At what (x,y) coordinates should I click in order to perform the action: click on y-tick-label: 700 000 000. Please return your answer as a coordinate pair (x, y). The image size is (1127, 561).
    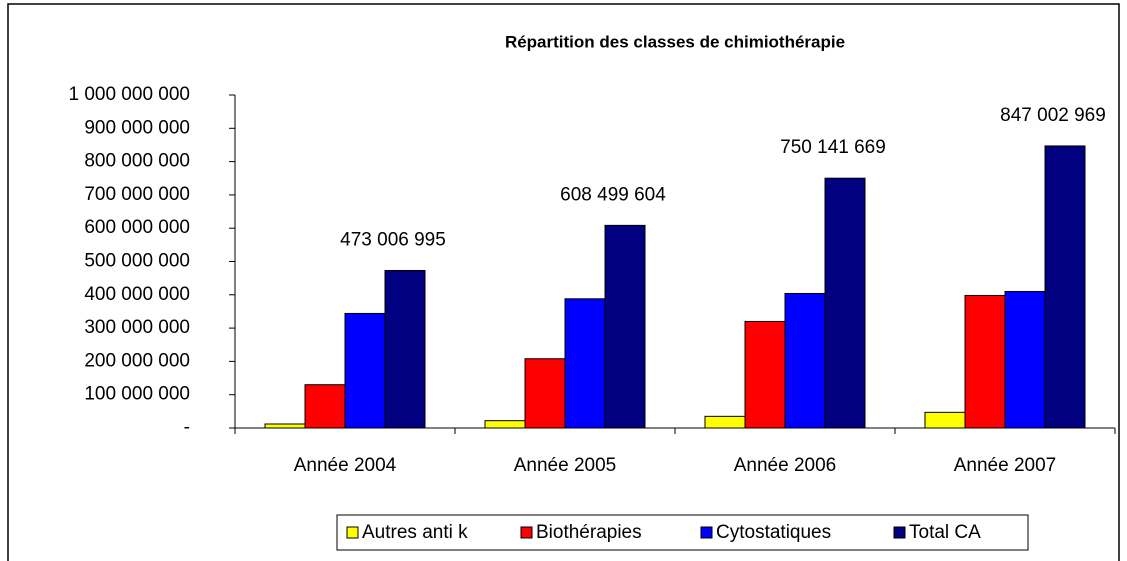
    Looking at the image, I should click on (137, 194).